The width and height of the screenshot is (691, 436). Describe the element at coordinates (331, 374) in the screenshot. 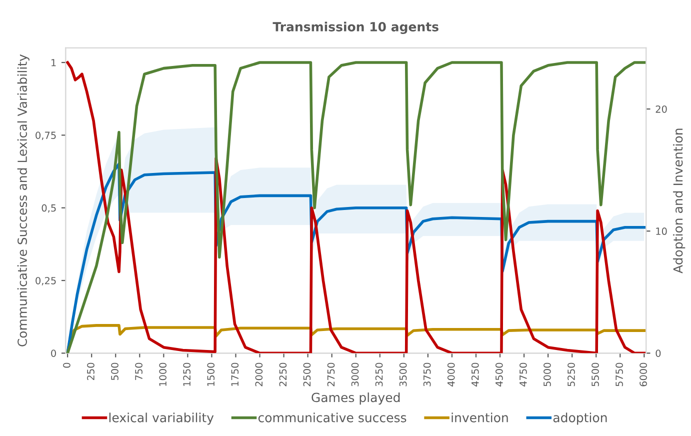

I see `x-tick-label: 2750` at that location.